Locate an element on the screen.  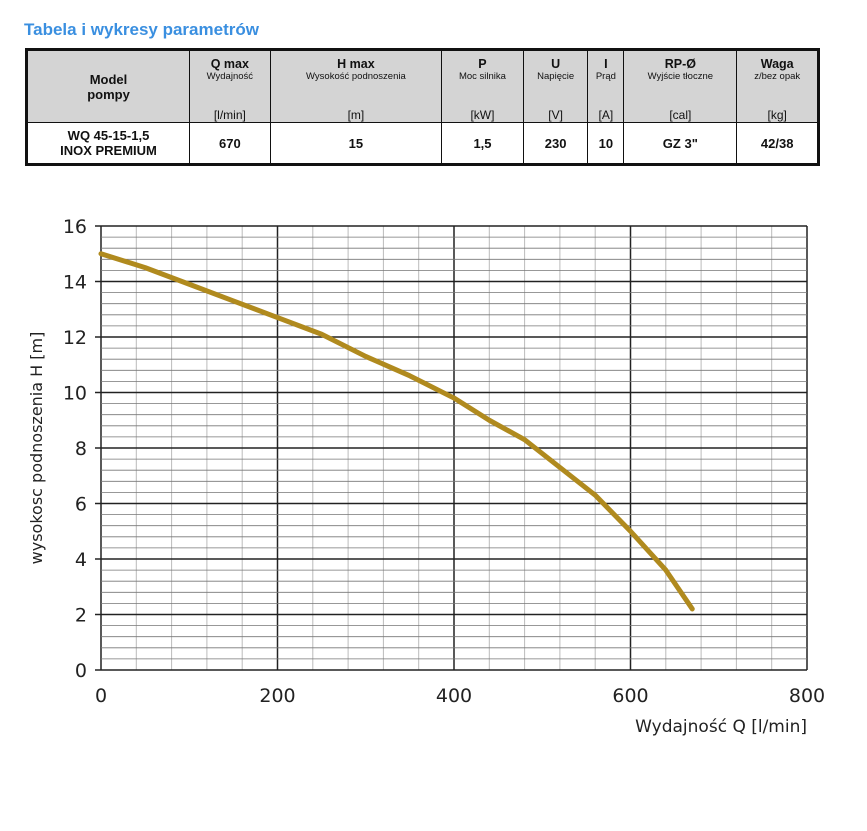
col-desc: z/bez opak is located at coordinates (777, 76).